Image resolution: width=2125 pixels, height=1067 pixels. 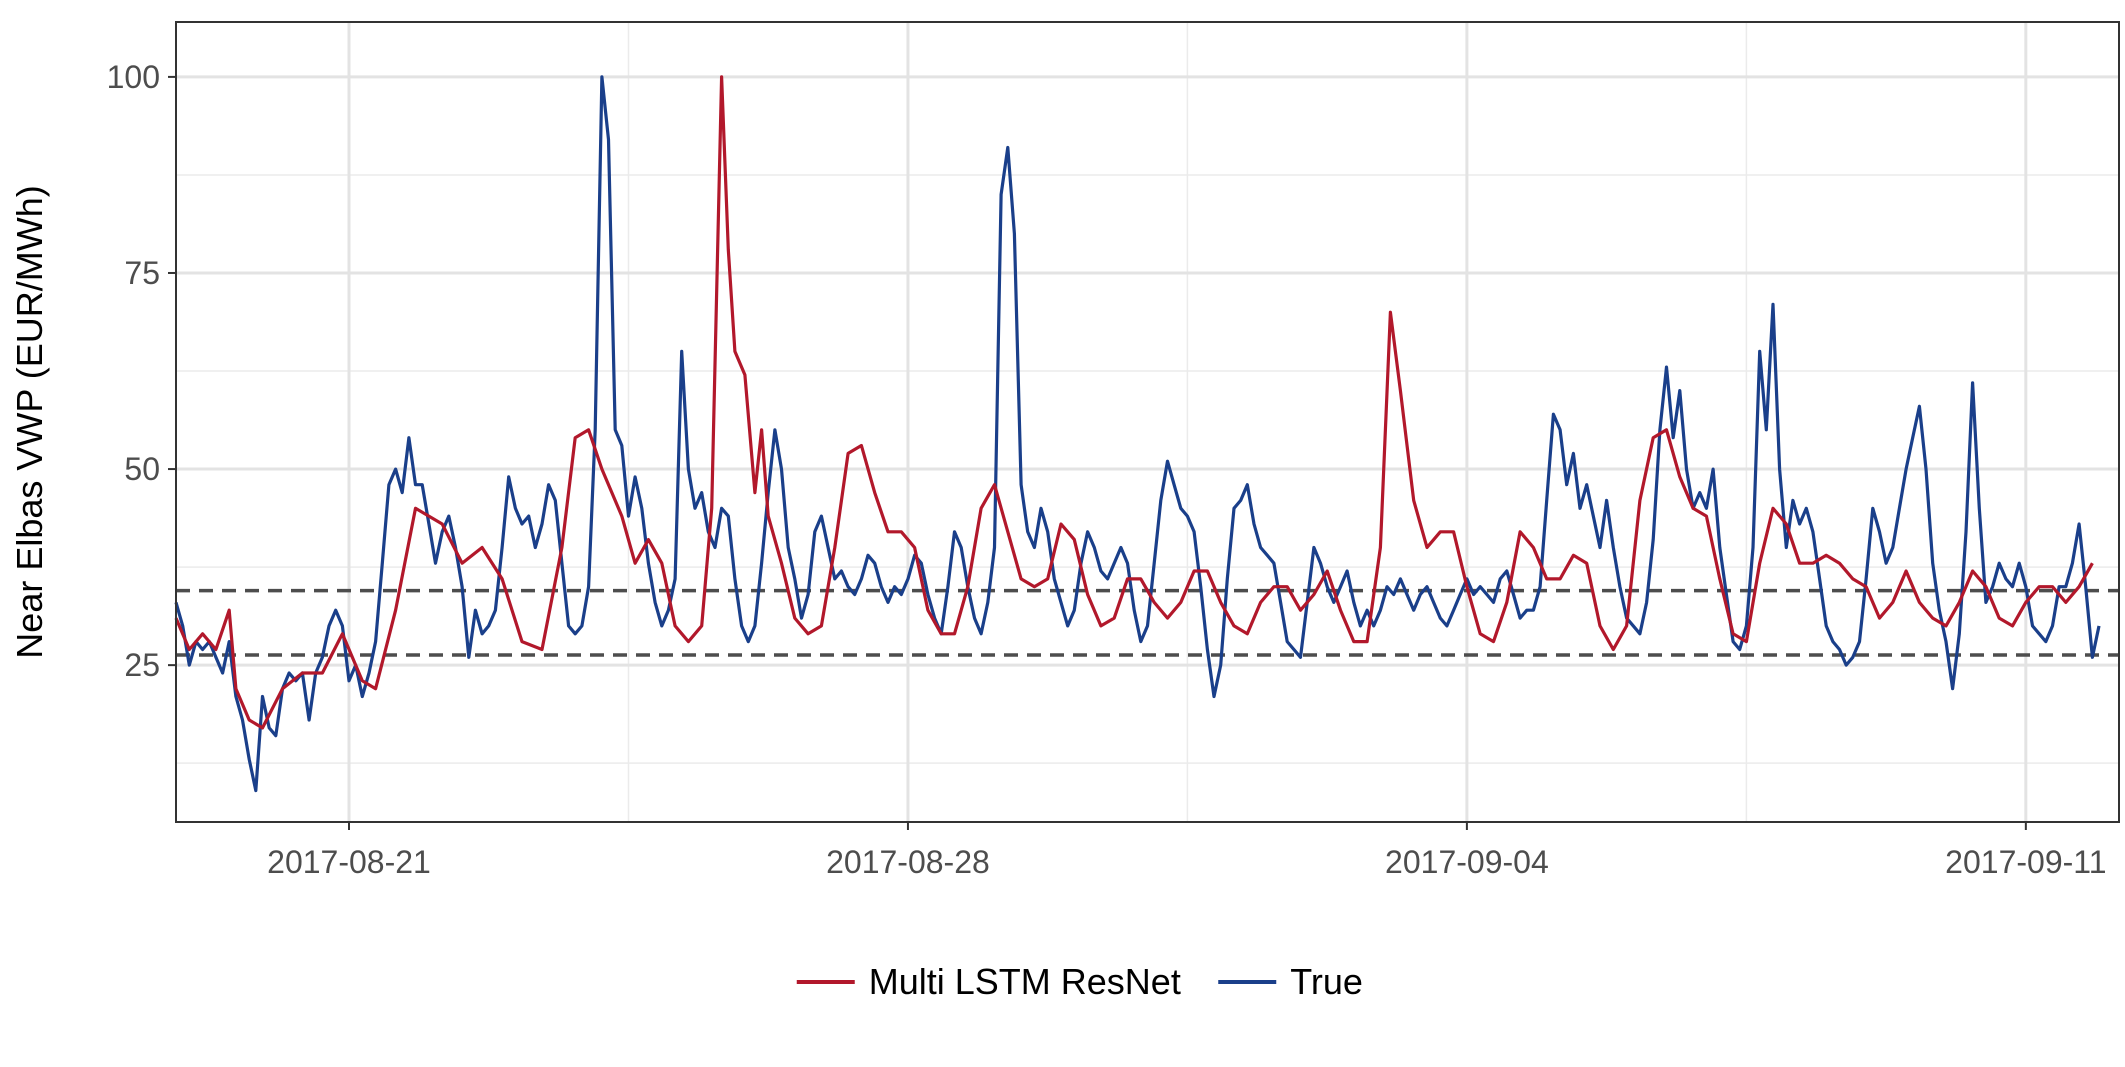 I want to click on x-tick-label: 2017-09-04, so click(x=1467, y=862).